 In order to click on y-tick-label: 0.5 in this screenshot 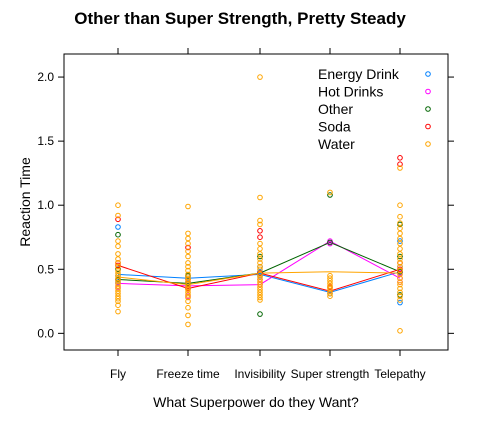, I will do `click(45, 269)`.